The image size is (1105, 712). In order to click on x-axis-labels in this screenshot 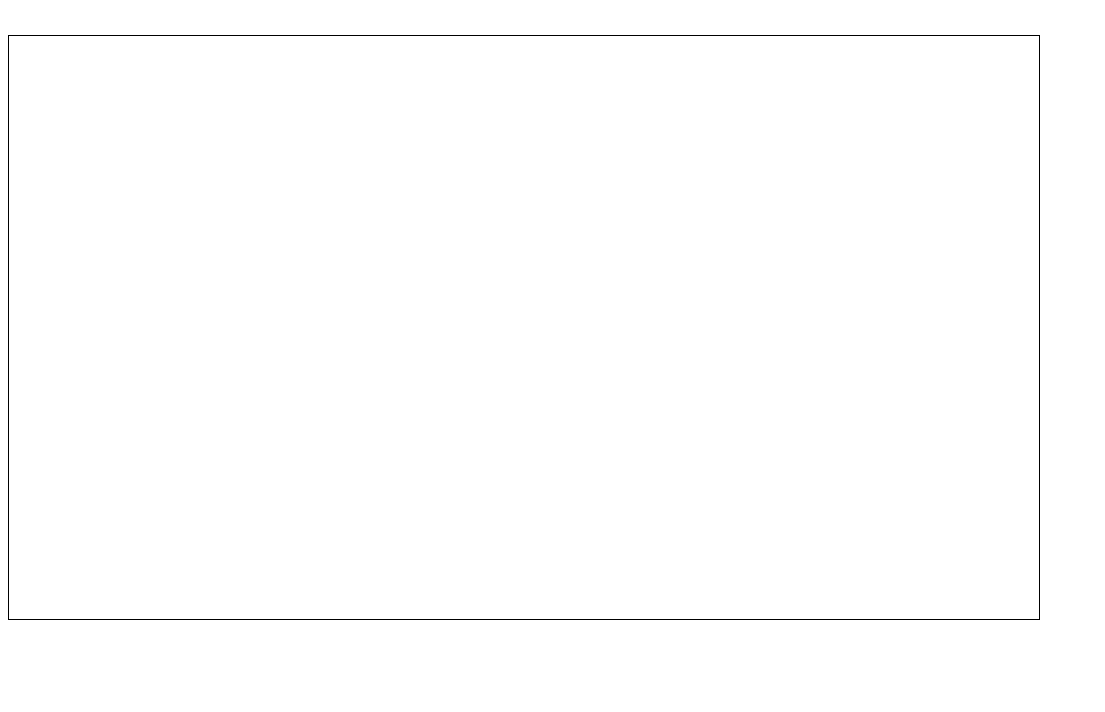, I will do `click(524, 636)`.